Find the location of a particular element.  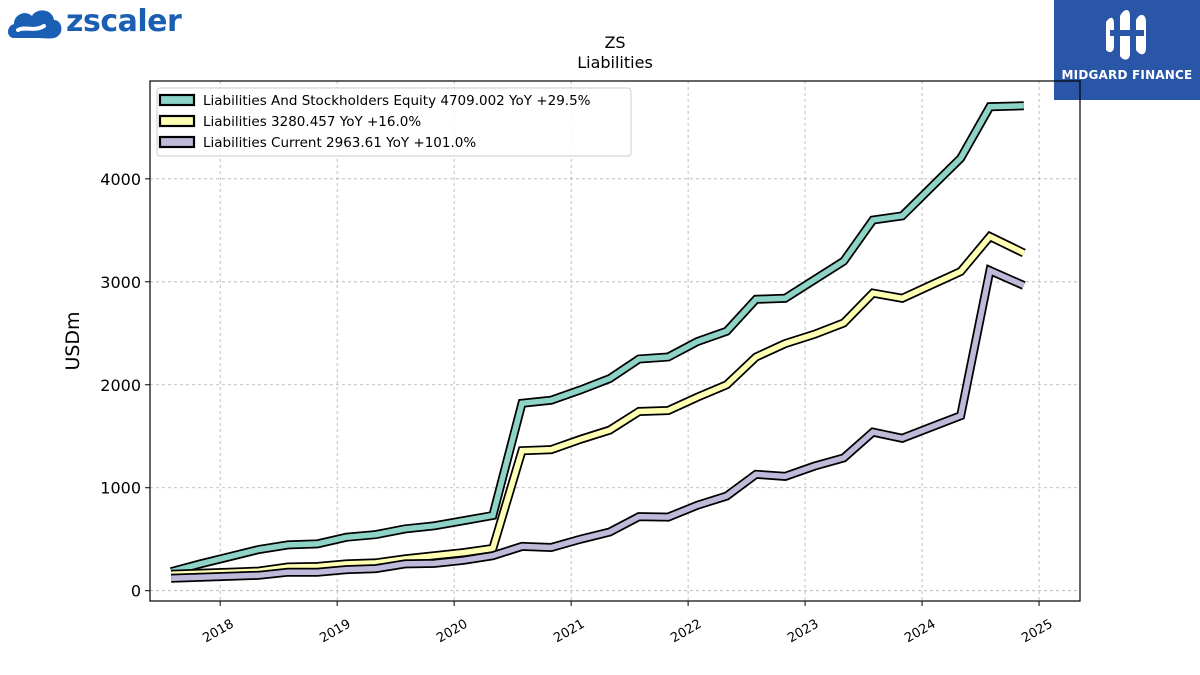

x-tick-label: 2025 is located at coordinates (1037, 632).